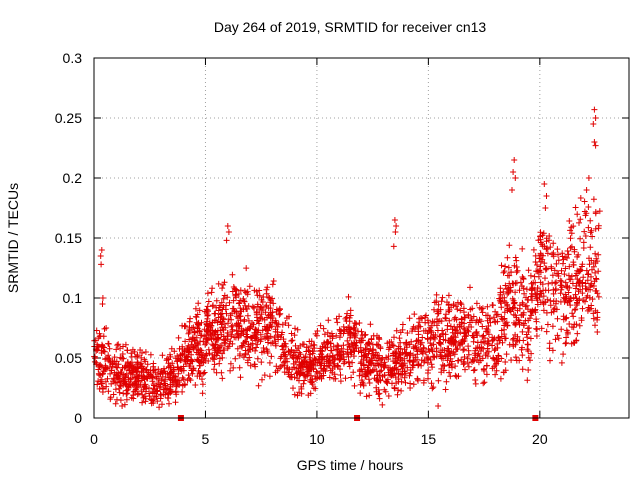  Describe the element at coordinates (350, 465) in the screenshot. I see `x-axis-title: GPS time / hours` at that location.